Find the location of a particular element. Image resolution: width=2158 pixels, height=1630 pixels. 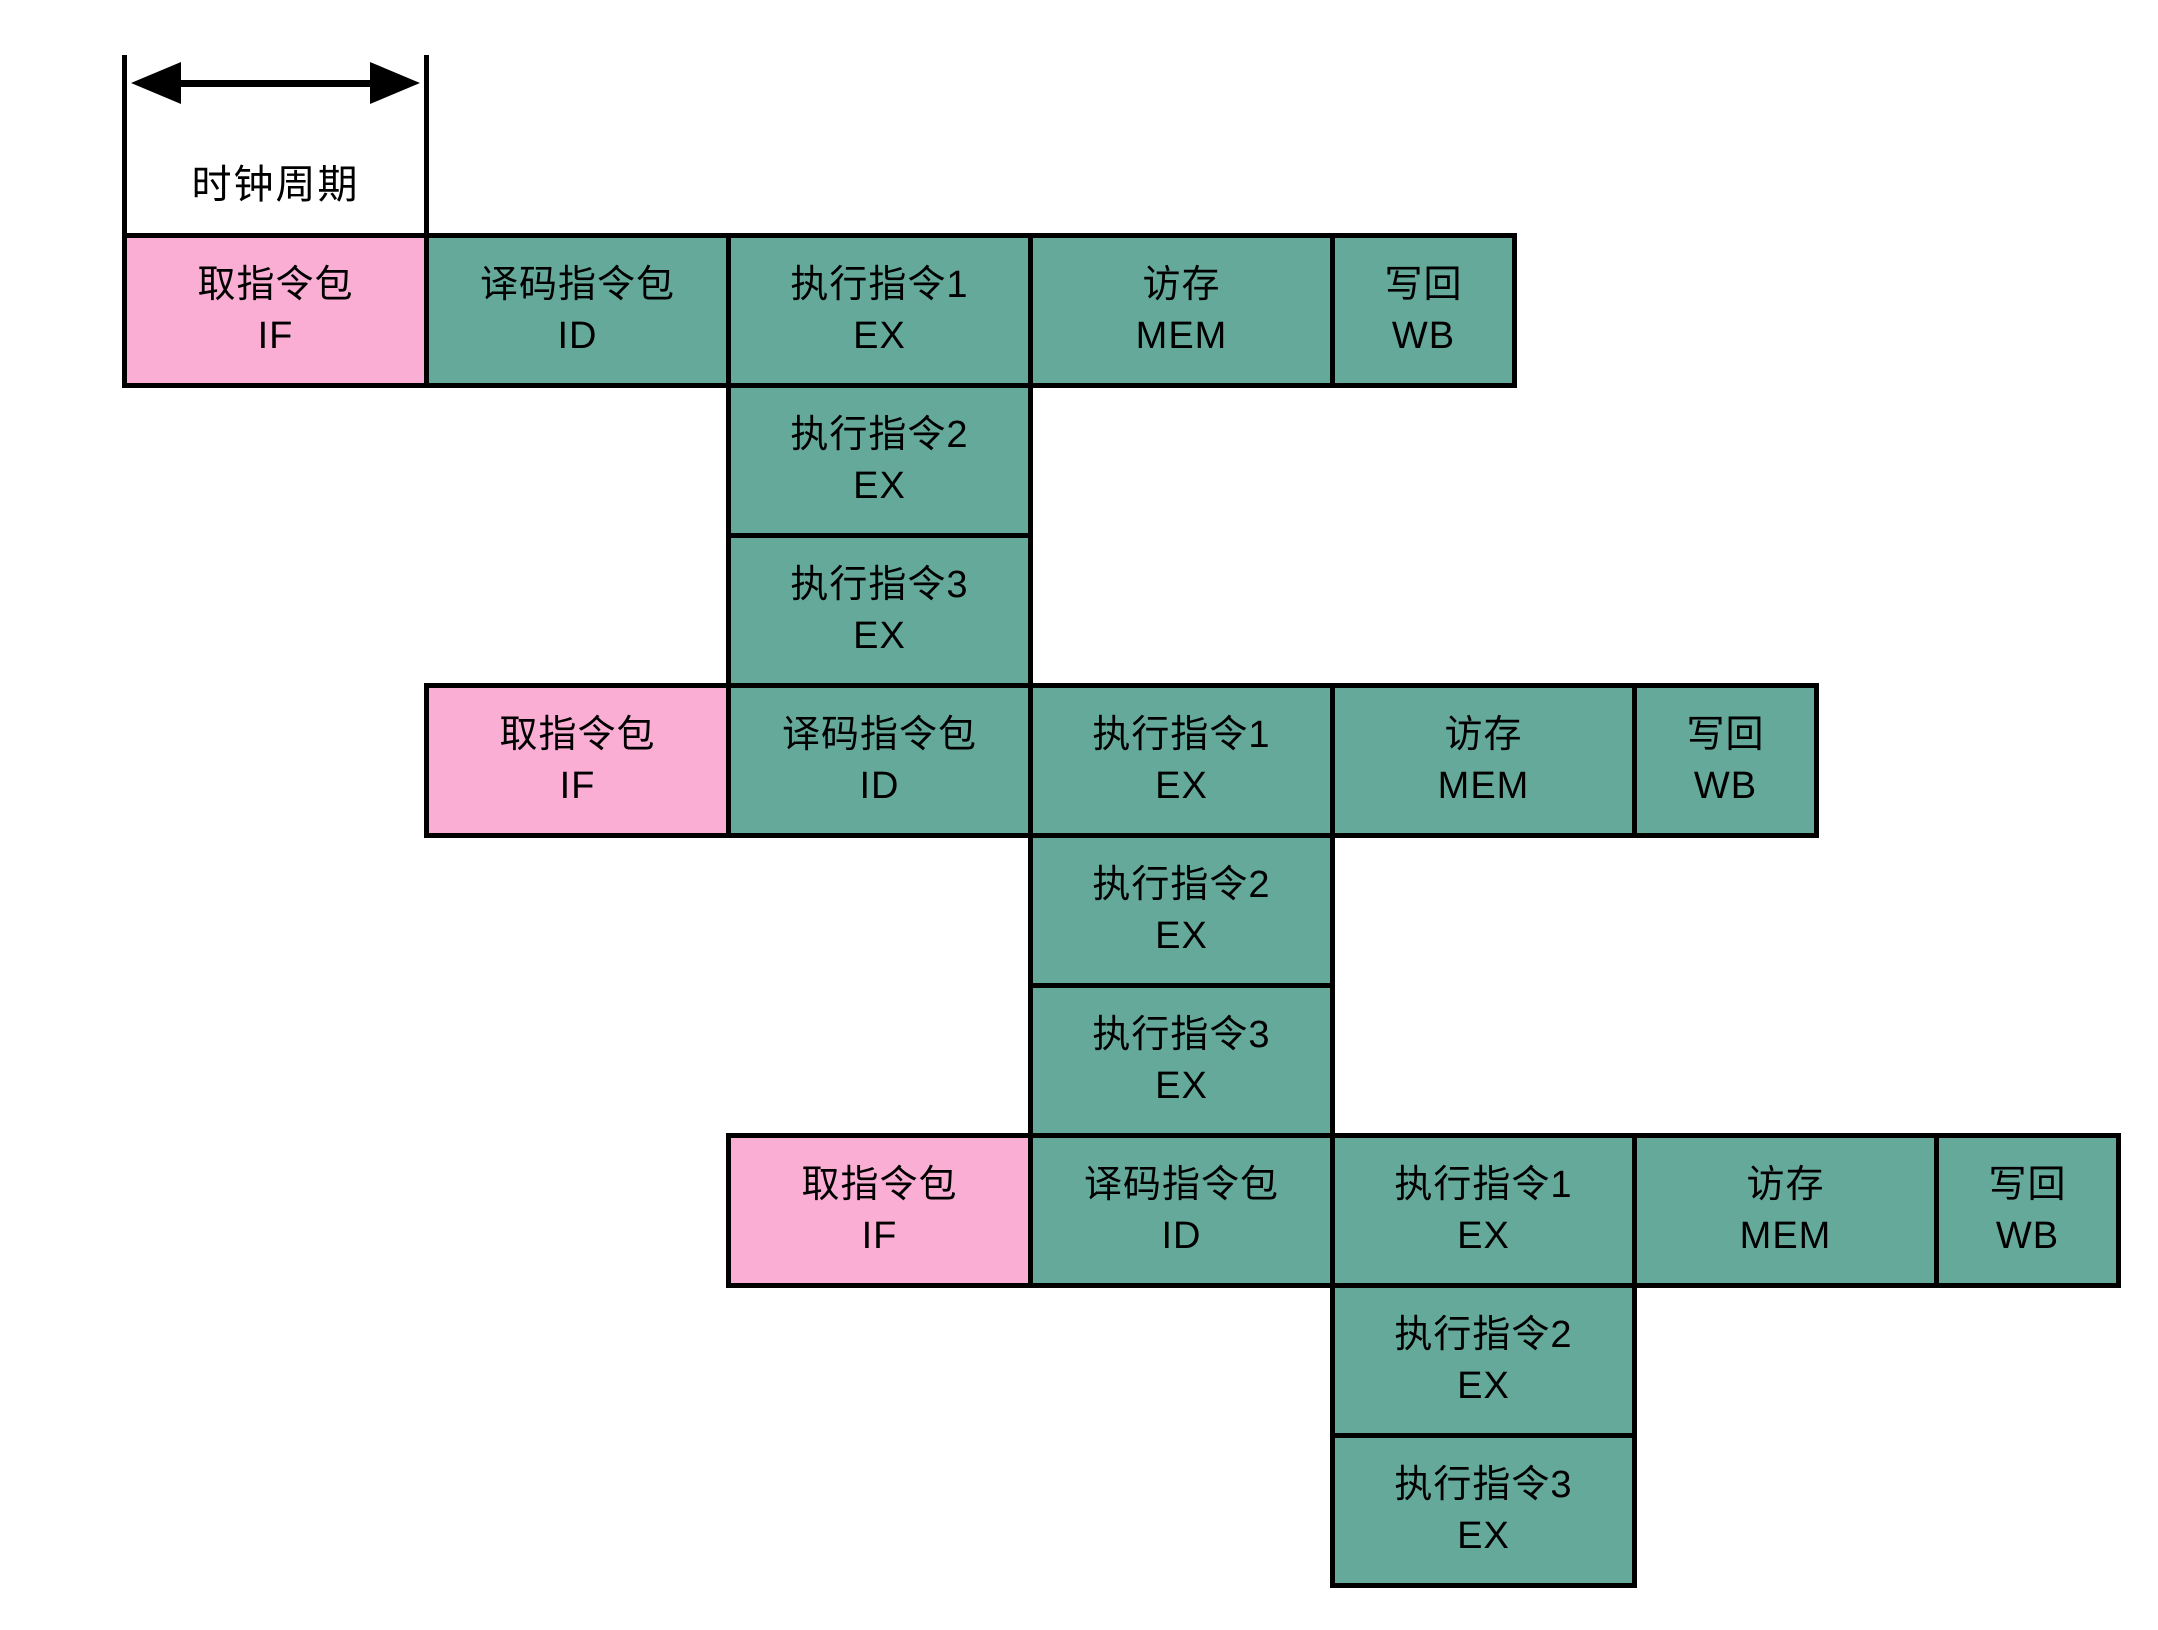

packet-2-id-cell: 译码指令包 ID is located at coordinates (879, 760).